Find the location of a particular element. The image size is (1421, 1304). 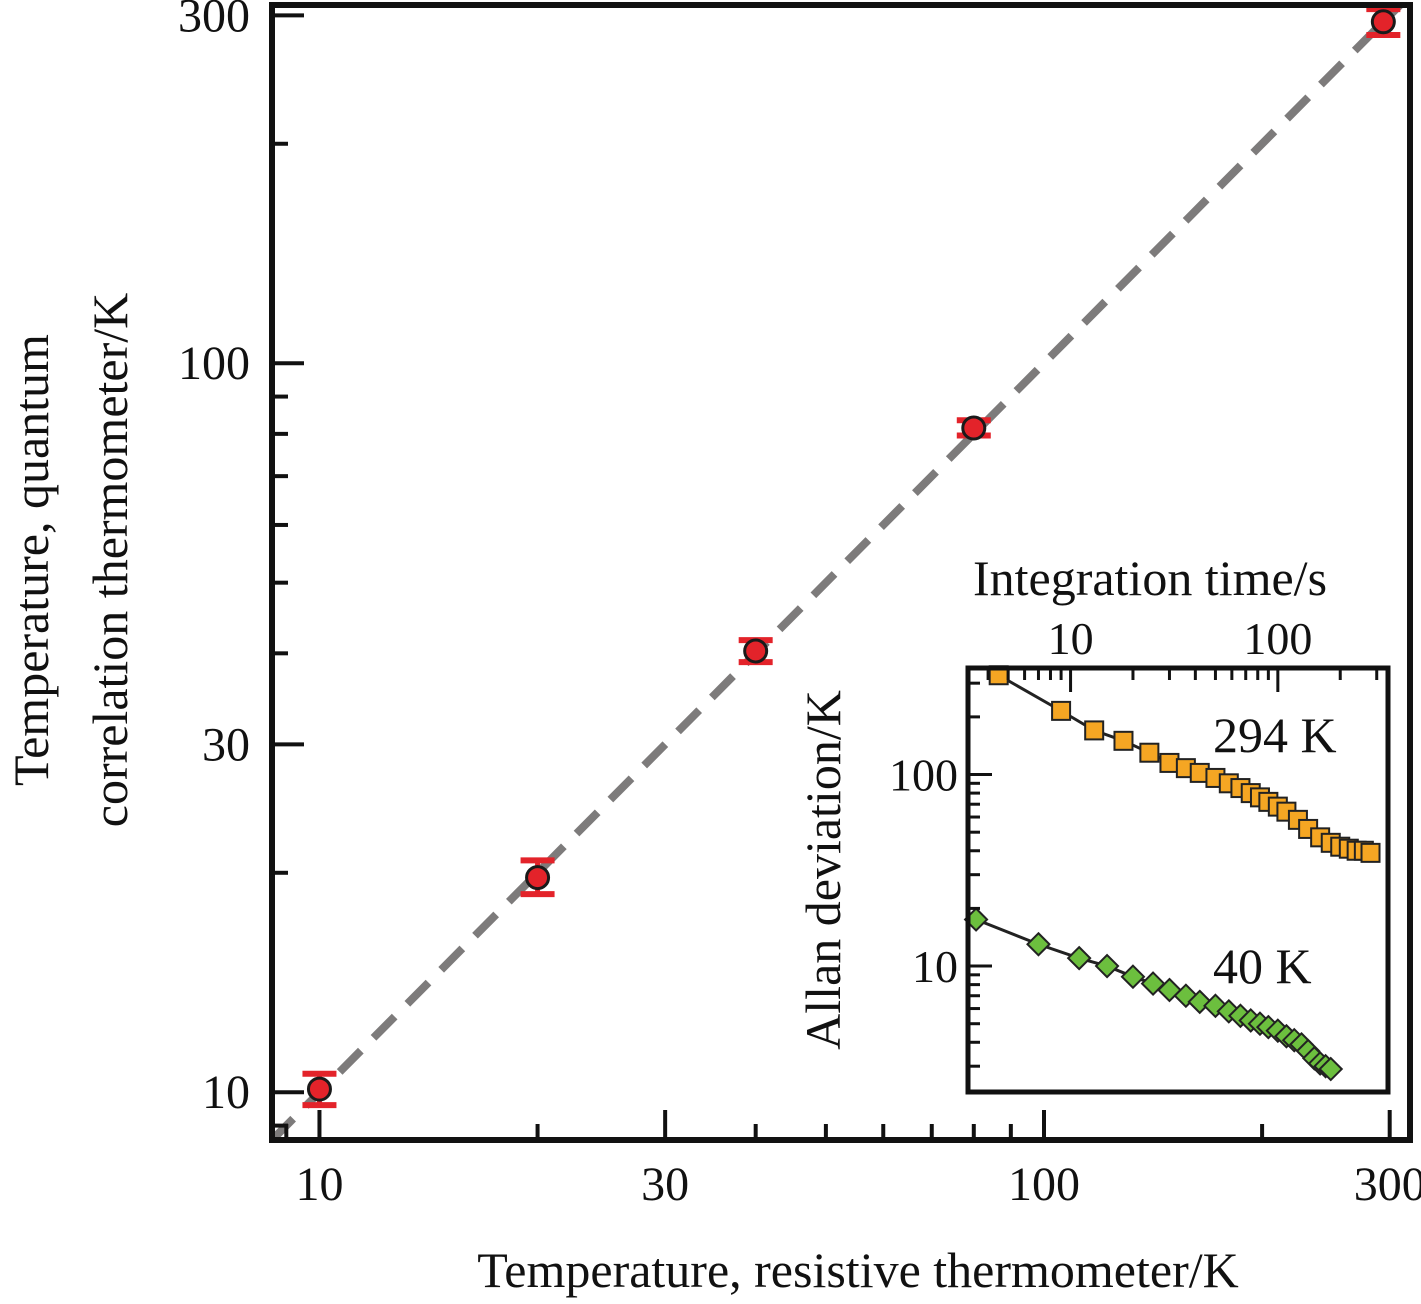

x-axis-title: Temperature, resistive thermometer/K is located at coordinates (857, 1270).